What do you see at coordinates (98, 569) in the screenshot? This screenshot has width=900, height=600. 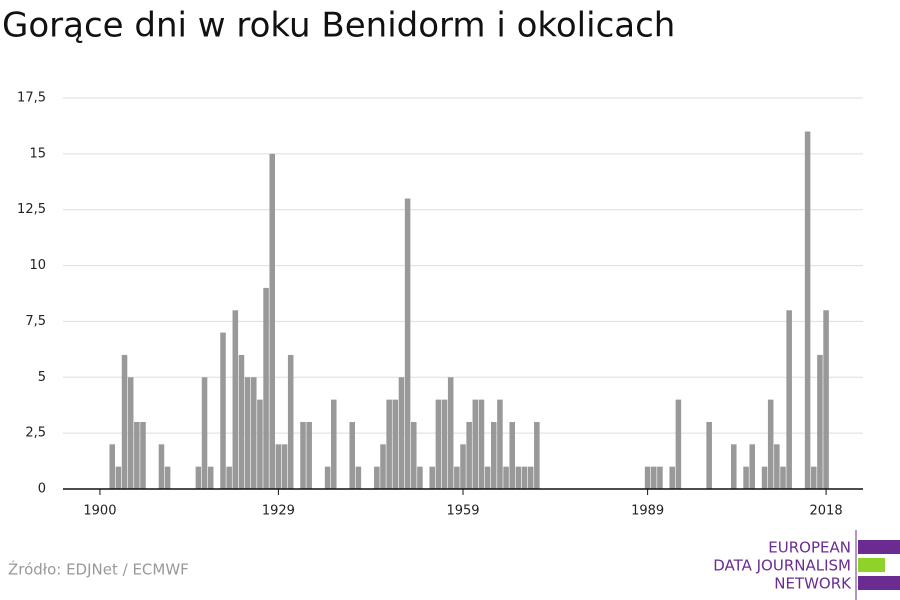 I see `source: Źródło: EDJNet / ECMWF` at bounding box center [98, 569].